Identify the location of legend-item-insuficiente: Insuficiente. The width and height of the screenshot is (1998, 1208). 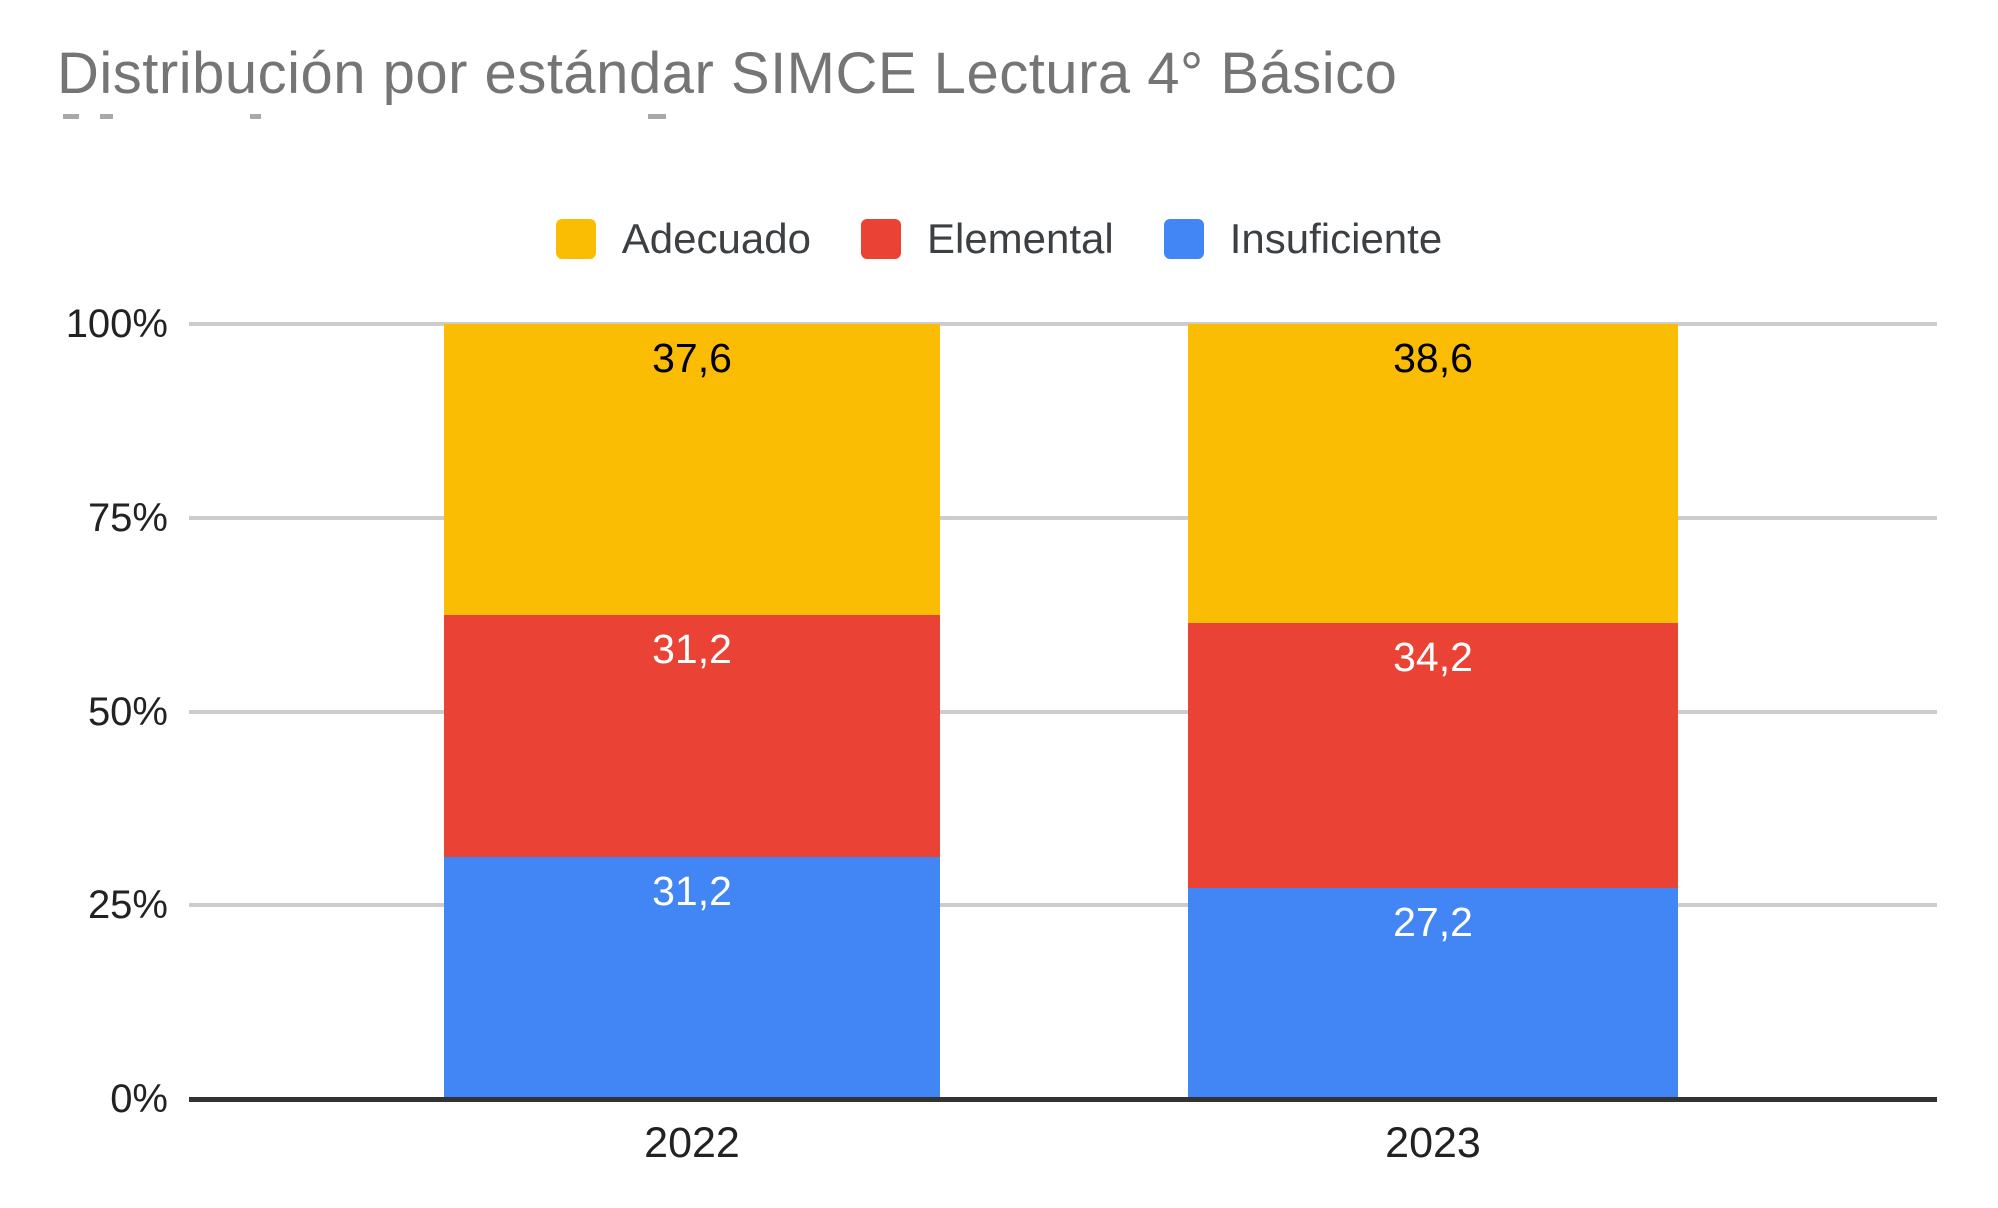
(1303, 238).